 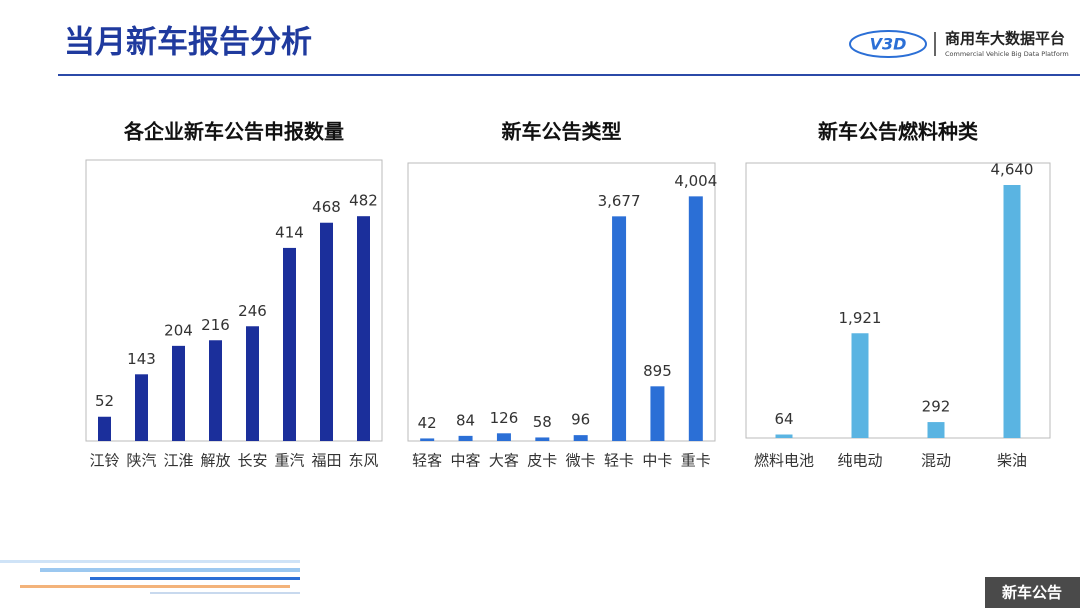 What do you see at coordinates (860, 318) in the screenshot?
I see `value-label: 1,921` at bounding box center [860, 318].